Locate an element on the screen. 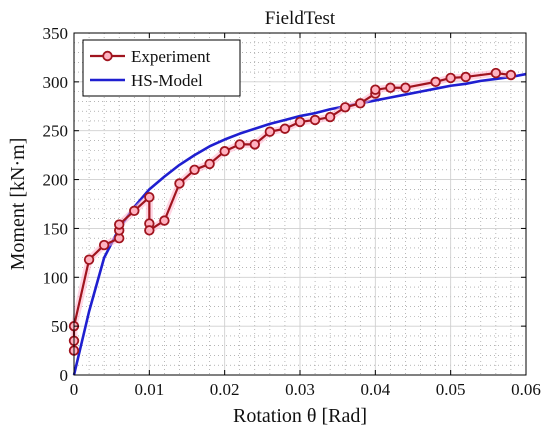 This screenshot has height=443, width=550. y-axis-title: Moment [kN·m] is located at coordinates (18, 204).